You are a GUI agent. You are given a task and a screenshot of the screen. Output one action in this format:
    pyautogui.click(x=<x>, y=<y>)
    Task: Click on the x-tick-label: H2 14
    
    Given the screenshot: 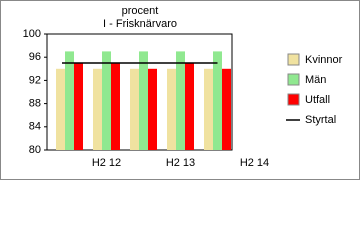 What is the action you would take?
    pyautogui.click(x=254, y=163)
    